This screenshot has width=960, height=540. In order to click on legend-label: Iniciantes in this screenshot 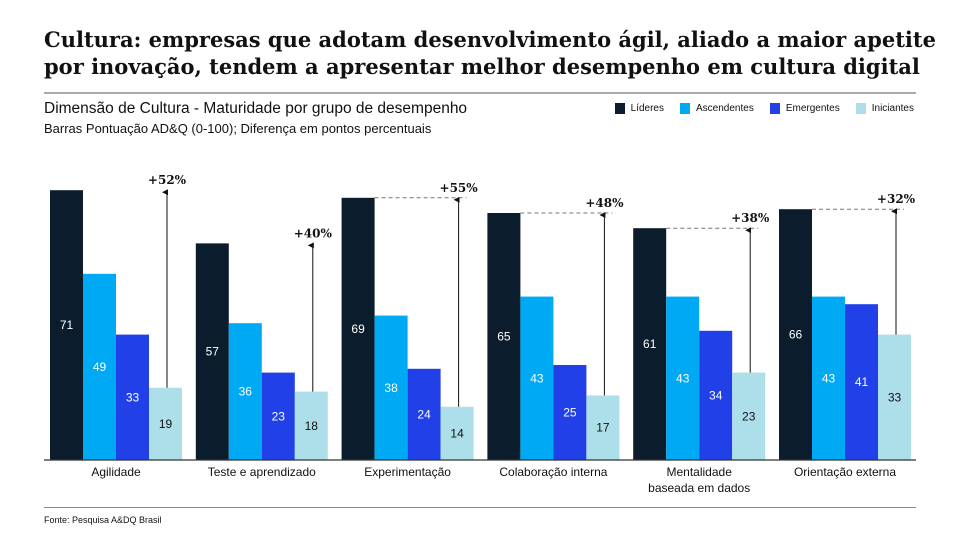, I will do `click(892, 108)`.